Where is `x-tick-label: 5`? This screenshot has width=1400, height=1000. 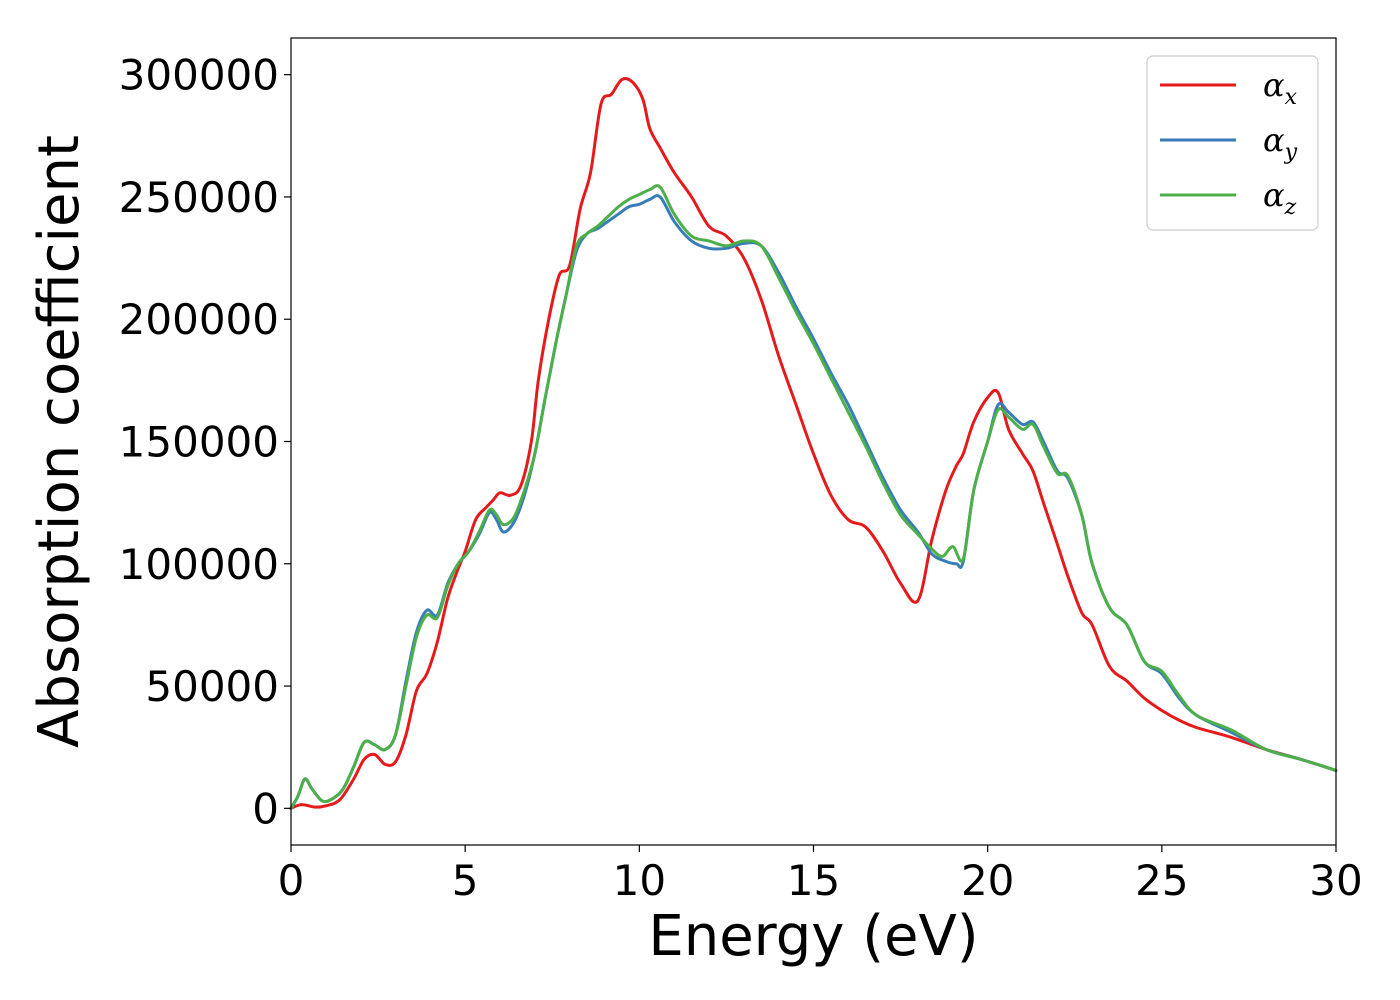 x-tick-label: 5 is located at coordinates (465, 880).